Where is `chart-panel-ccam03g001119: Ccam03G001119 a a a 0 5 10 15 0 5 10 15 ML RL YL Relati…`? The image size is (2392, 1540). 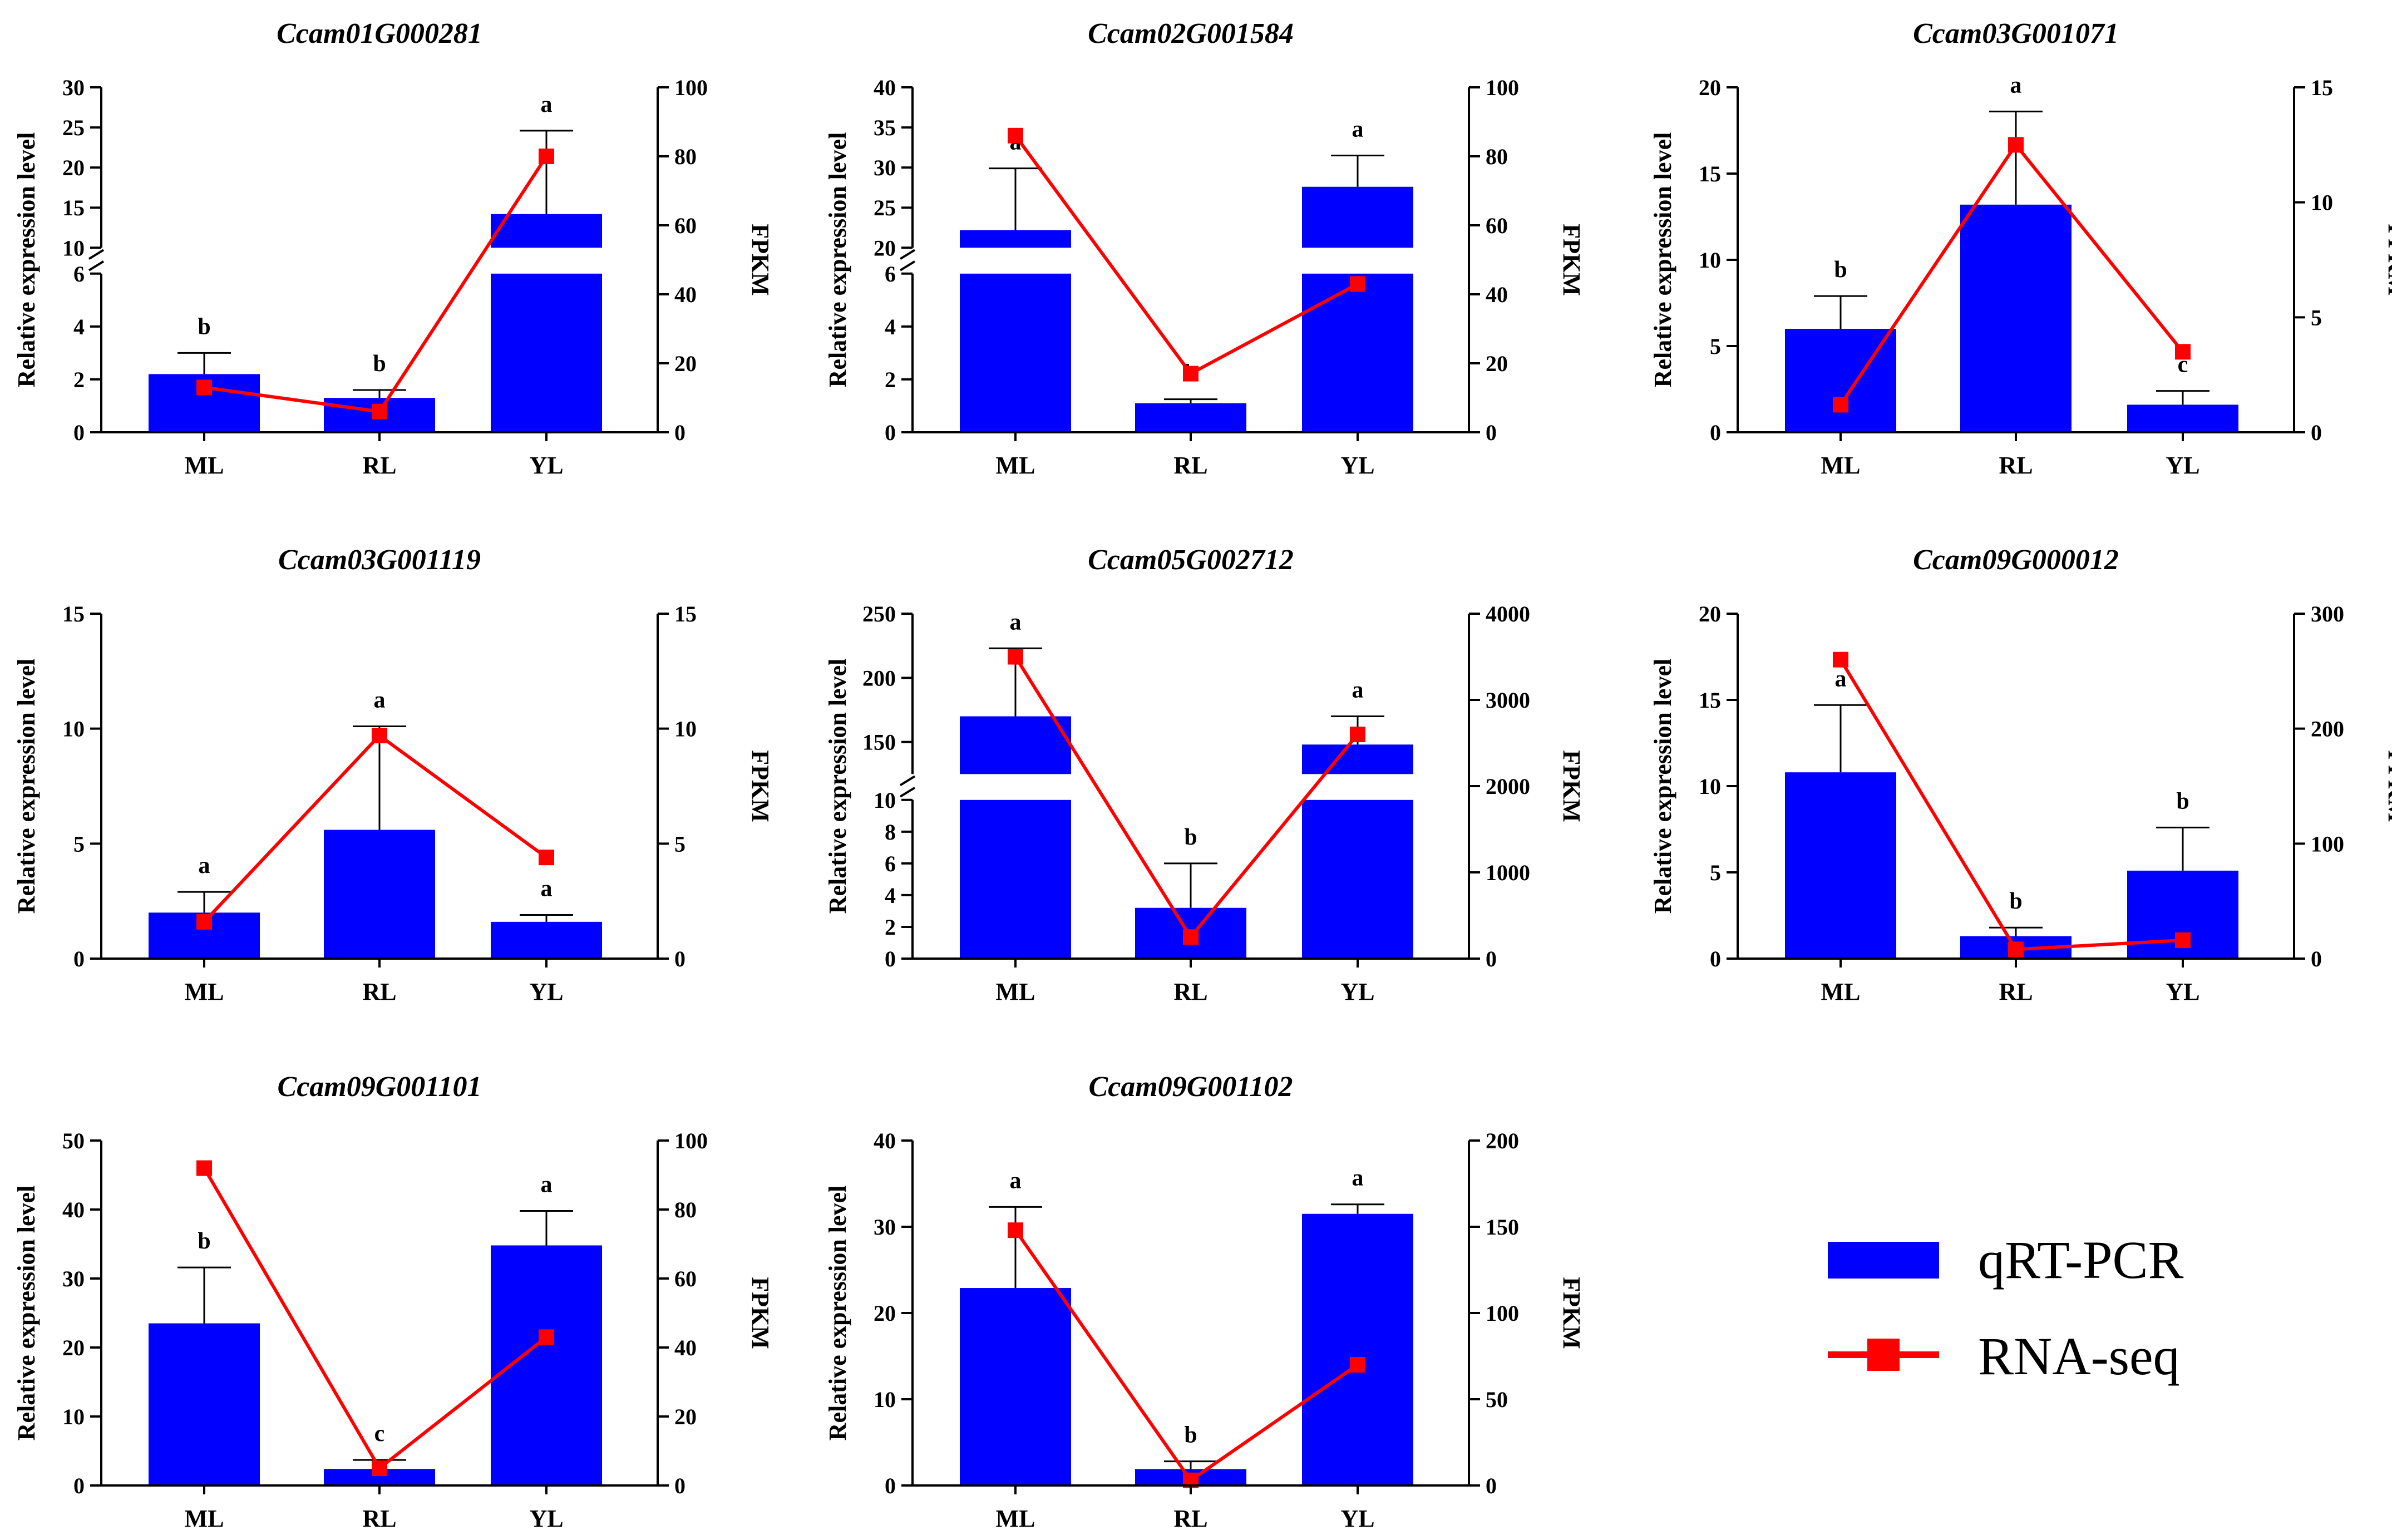
chart-panel-ccam03g001119: Ccam03G001119 a a a 0 5 10 15 0 5 10 15 ML RL YL Relati… is located at coordinates (394, 774).